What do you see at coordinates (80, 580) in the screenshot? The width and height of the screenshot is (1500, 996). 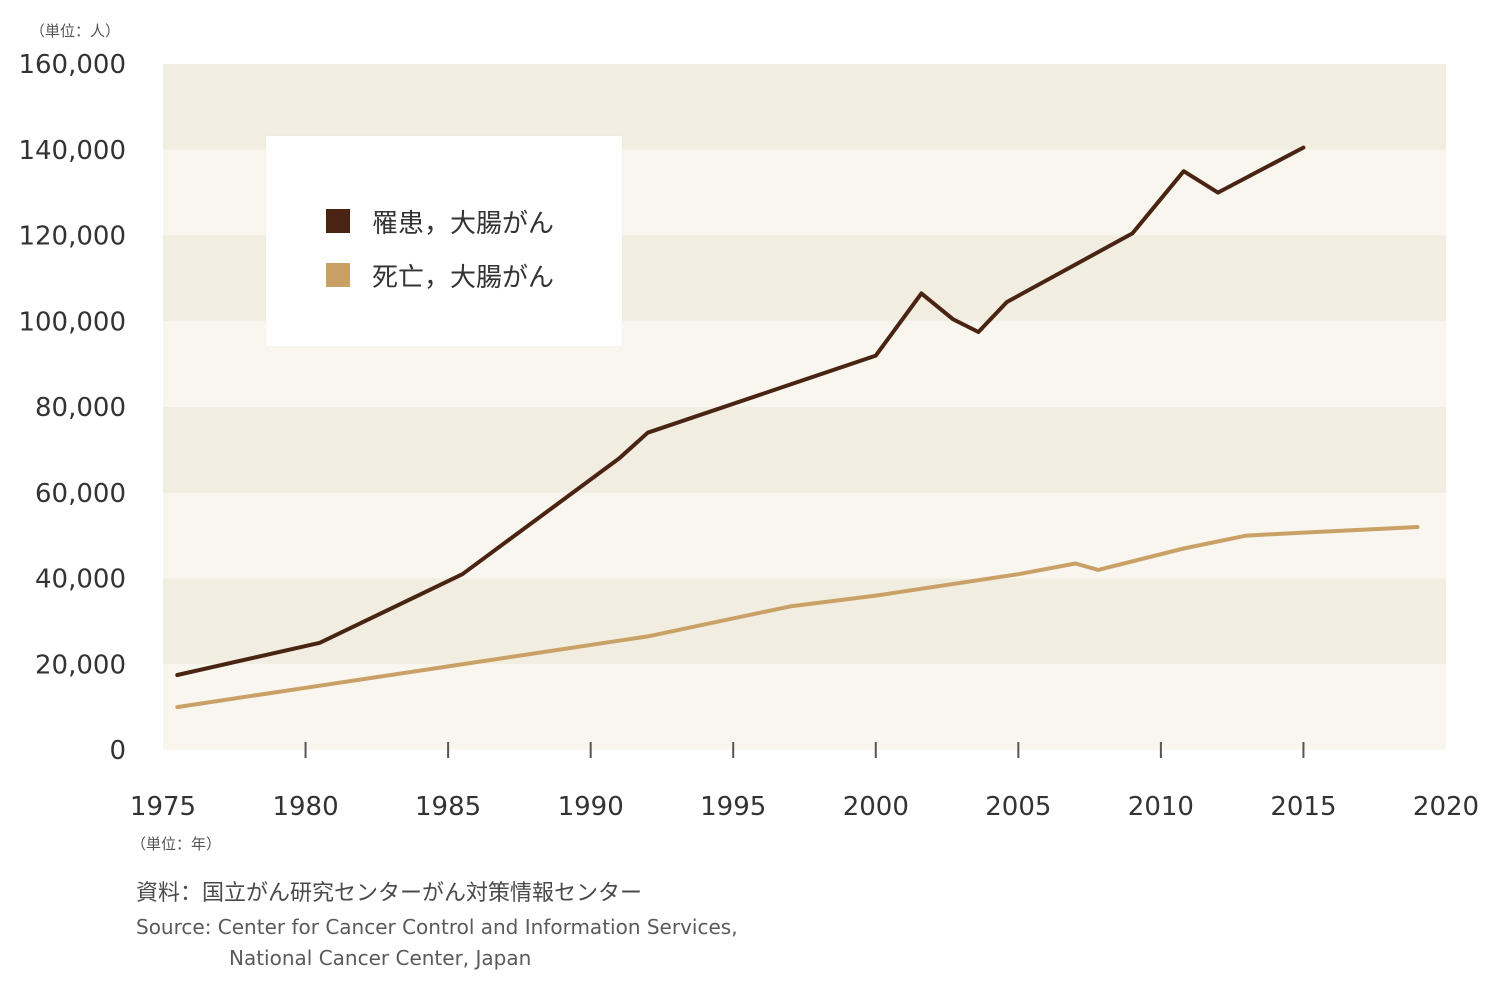 I see `y-tick-label: 40,000` at bounding box center [80, 580].